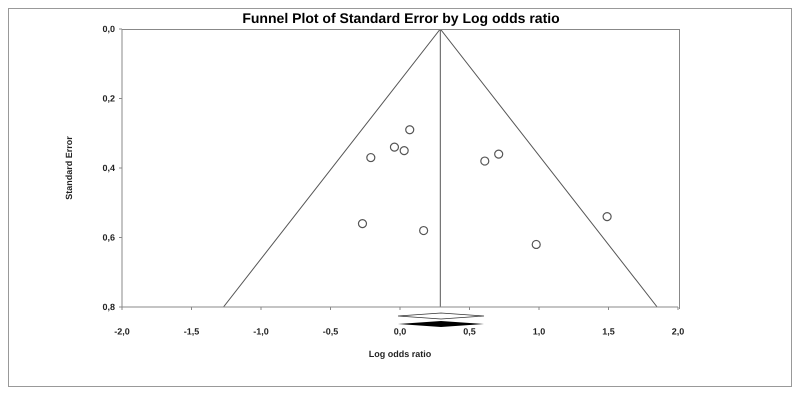 The image size is (800, 395). I want to click on x-tick-label: 2,0, so click(678, 331).